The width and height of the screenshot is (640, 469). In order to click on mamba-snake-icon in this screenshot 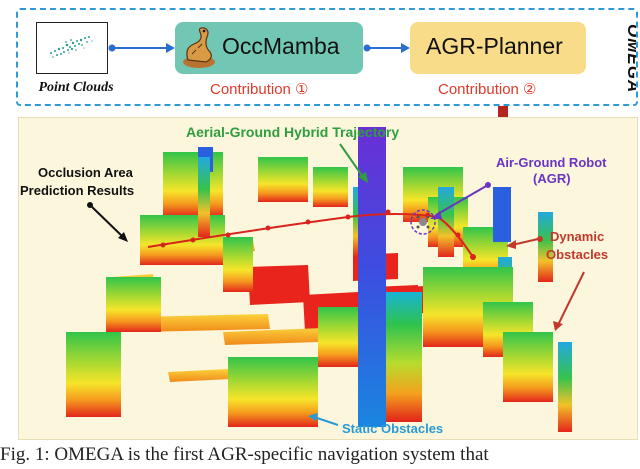, I will do `click(199, 47)`.